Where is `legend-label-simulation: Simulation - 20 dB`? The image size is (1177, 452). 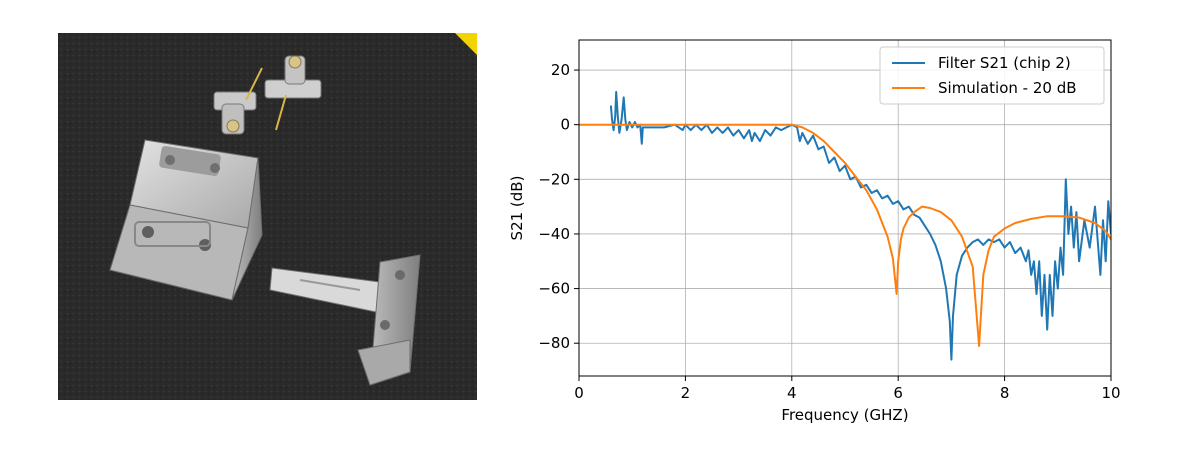 legend-label-simulation: Simulation - 20 dB is located at coordinates (1007, 88).